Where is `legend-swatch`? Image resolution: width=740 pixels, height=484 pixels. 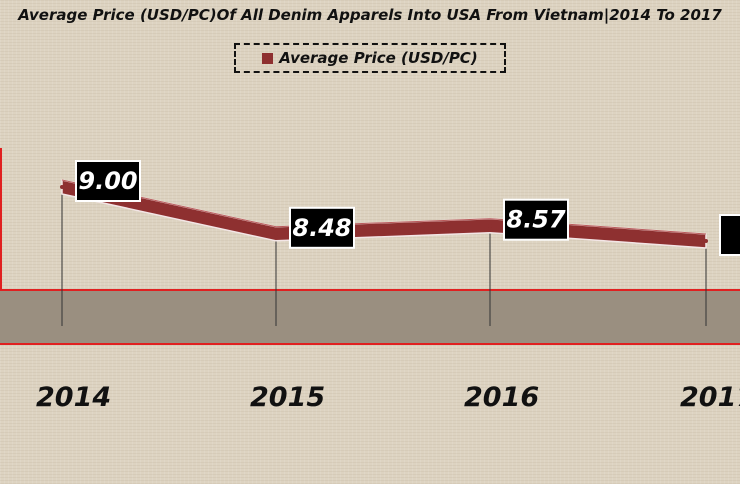 legend-swatch is located at coordinates (268, 58).